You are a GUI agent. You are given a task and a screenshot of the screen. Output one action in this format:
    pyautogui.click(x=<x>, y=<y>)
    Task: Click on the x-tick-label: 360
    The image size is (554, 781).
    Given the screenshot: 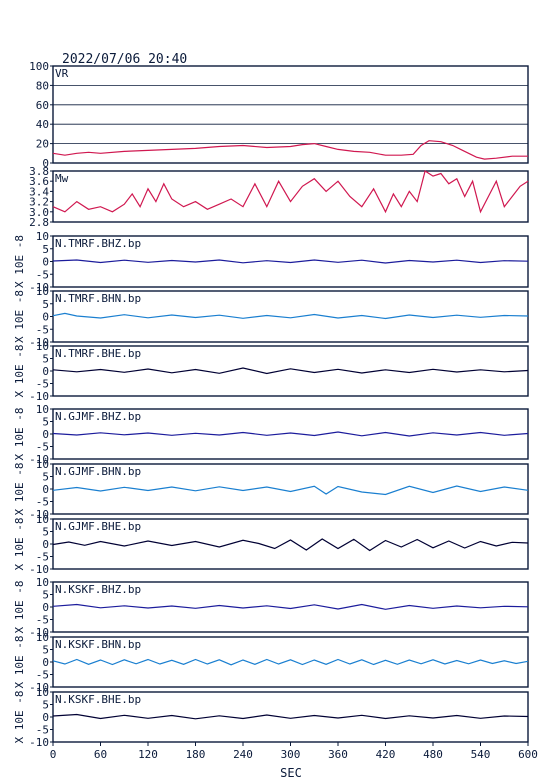 What is the action you would take?
    pyautogui.click(x=338, y=754)
    